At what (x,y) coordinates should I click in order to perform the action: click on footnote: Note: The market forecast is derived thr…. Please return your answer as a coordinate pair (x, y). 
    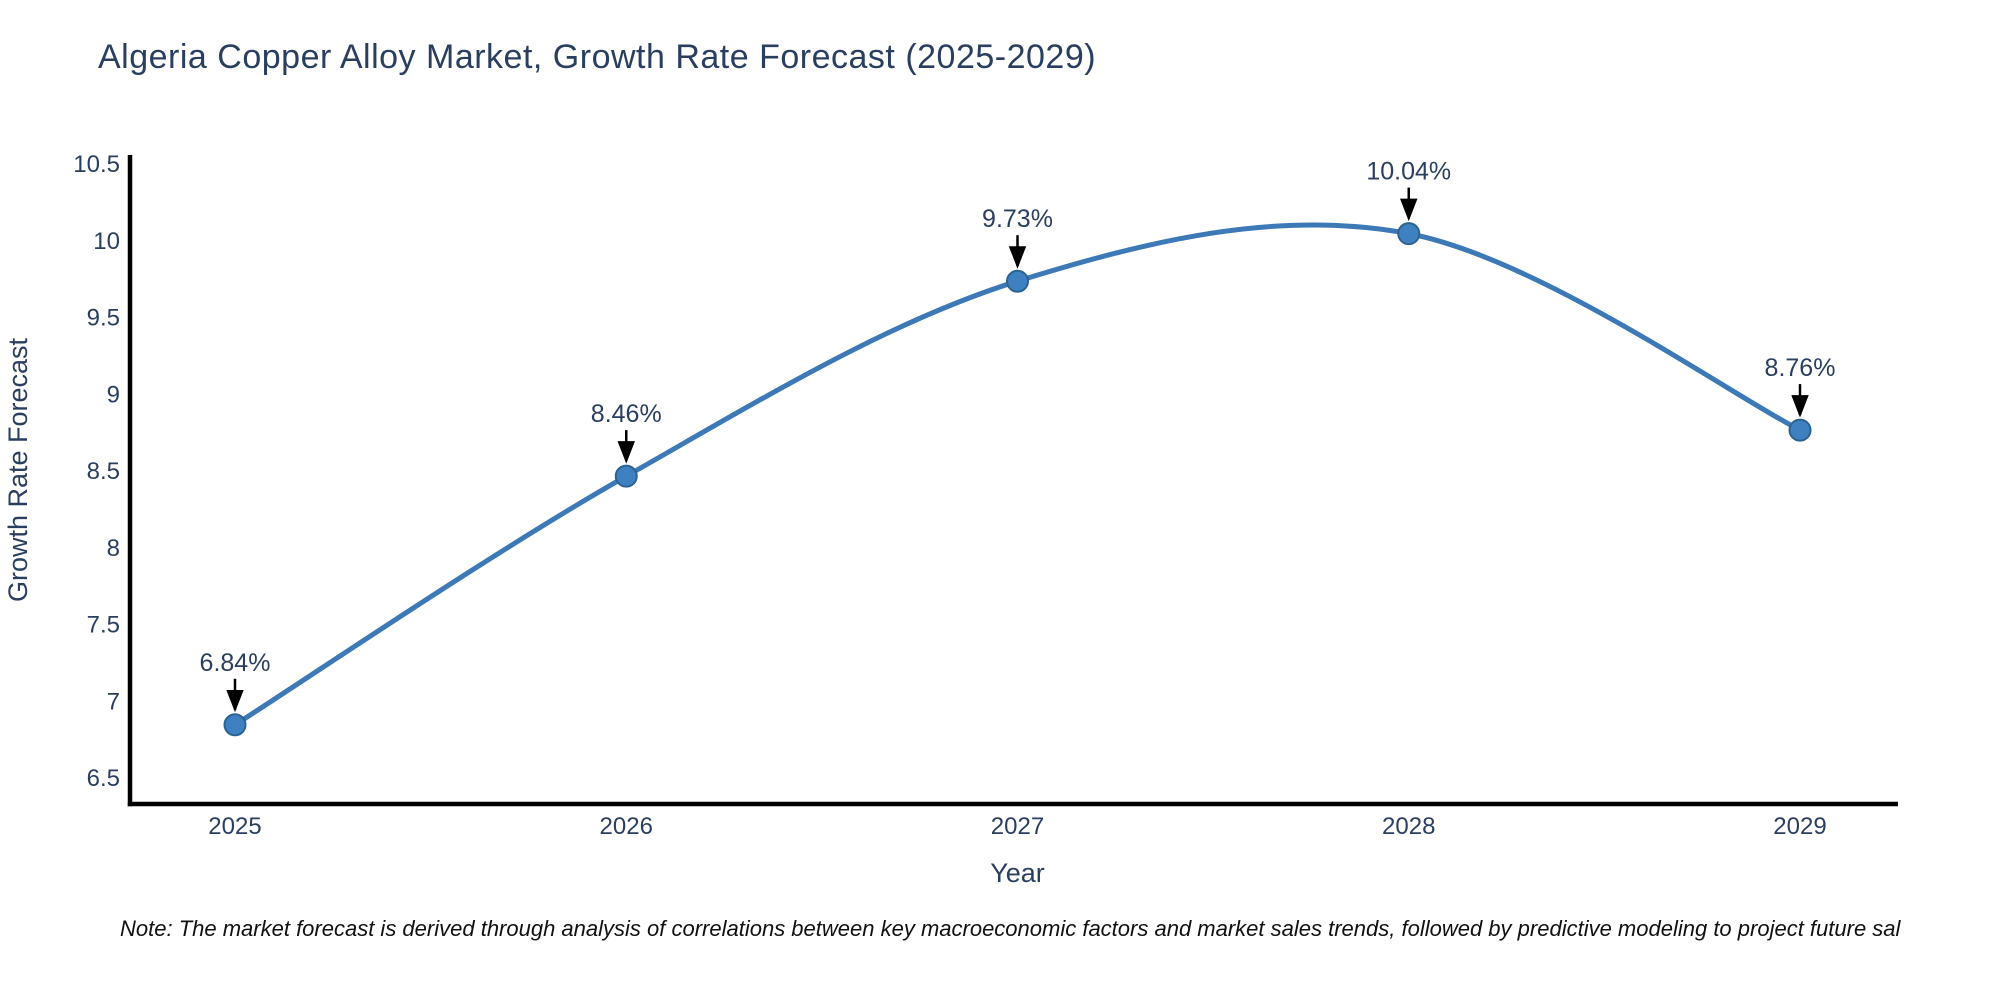
    Looking at the image, I should click on (1010, 928).